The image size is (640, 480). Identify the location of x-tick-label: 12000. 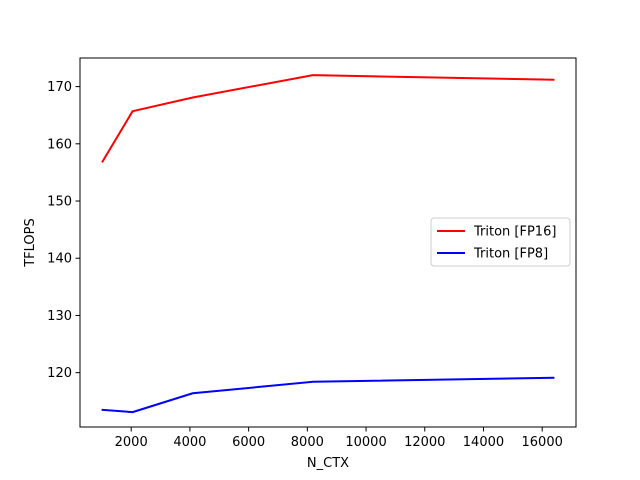
(424, 442).